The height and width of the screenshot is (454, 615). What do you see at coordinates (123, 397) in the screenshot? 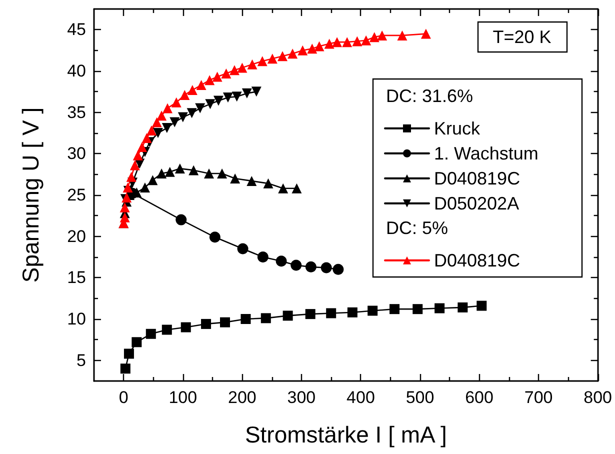
I see `x-tick-label: 0` at bounding box center [123, 397].